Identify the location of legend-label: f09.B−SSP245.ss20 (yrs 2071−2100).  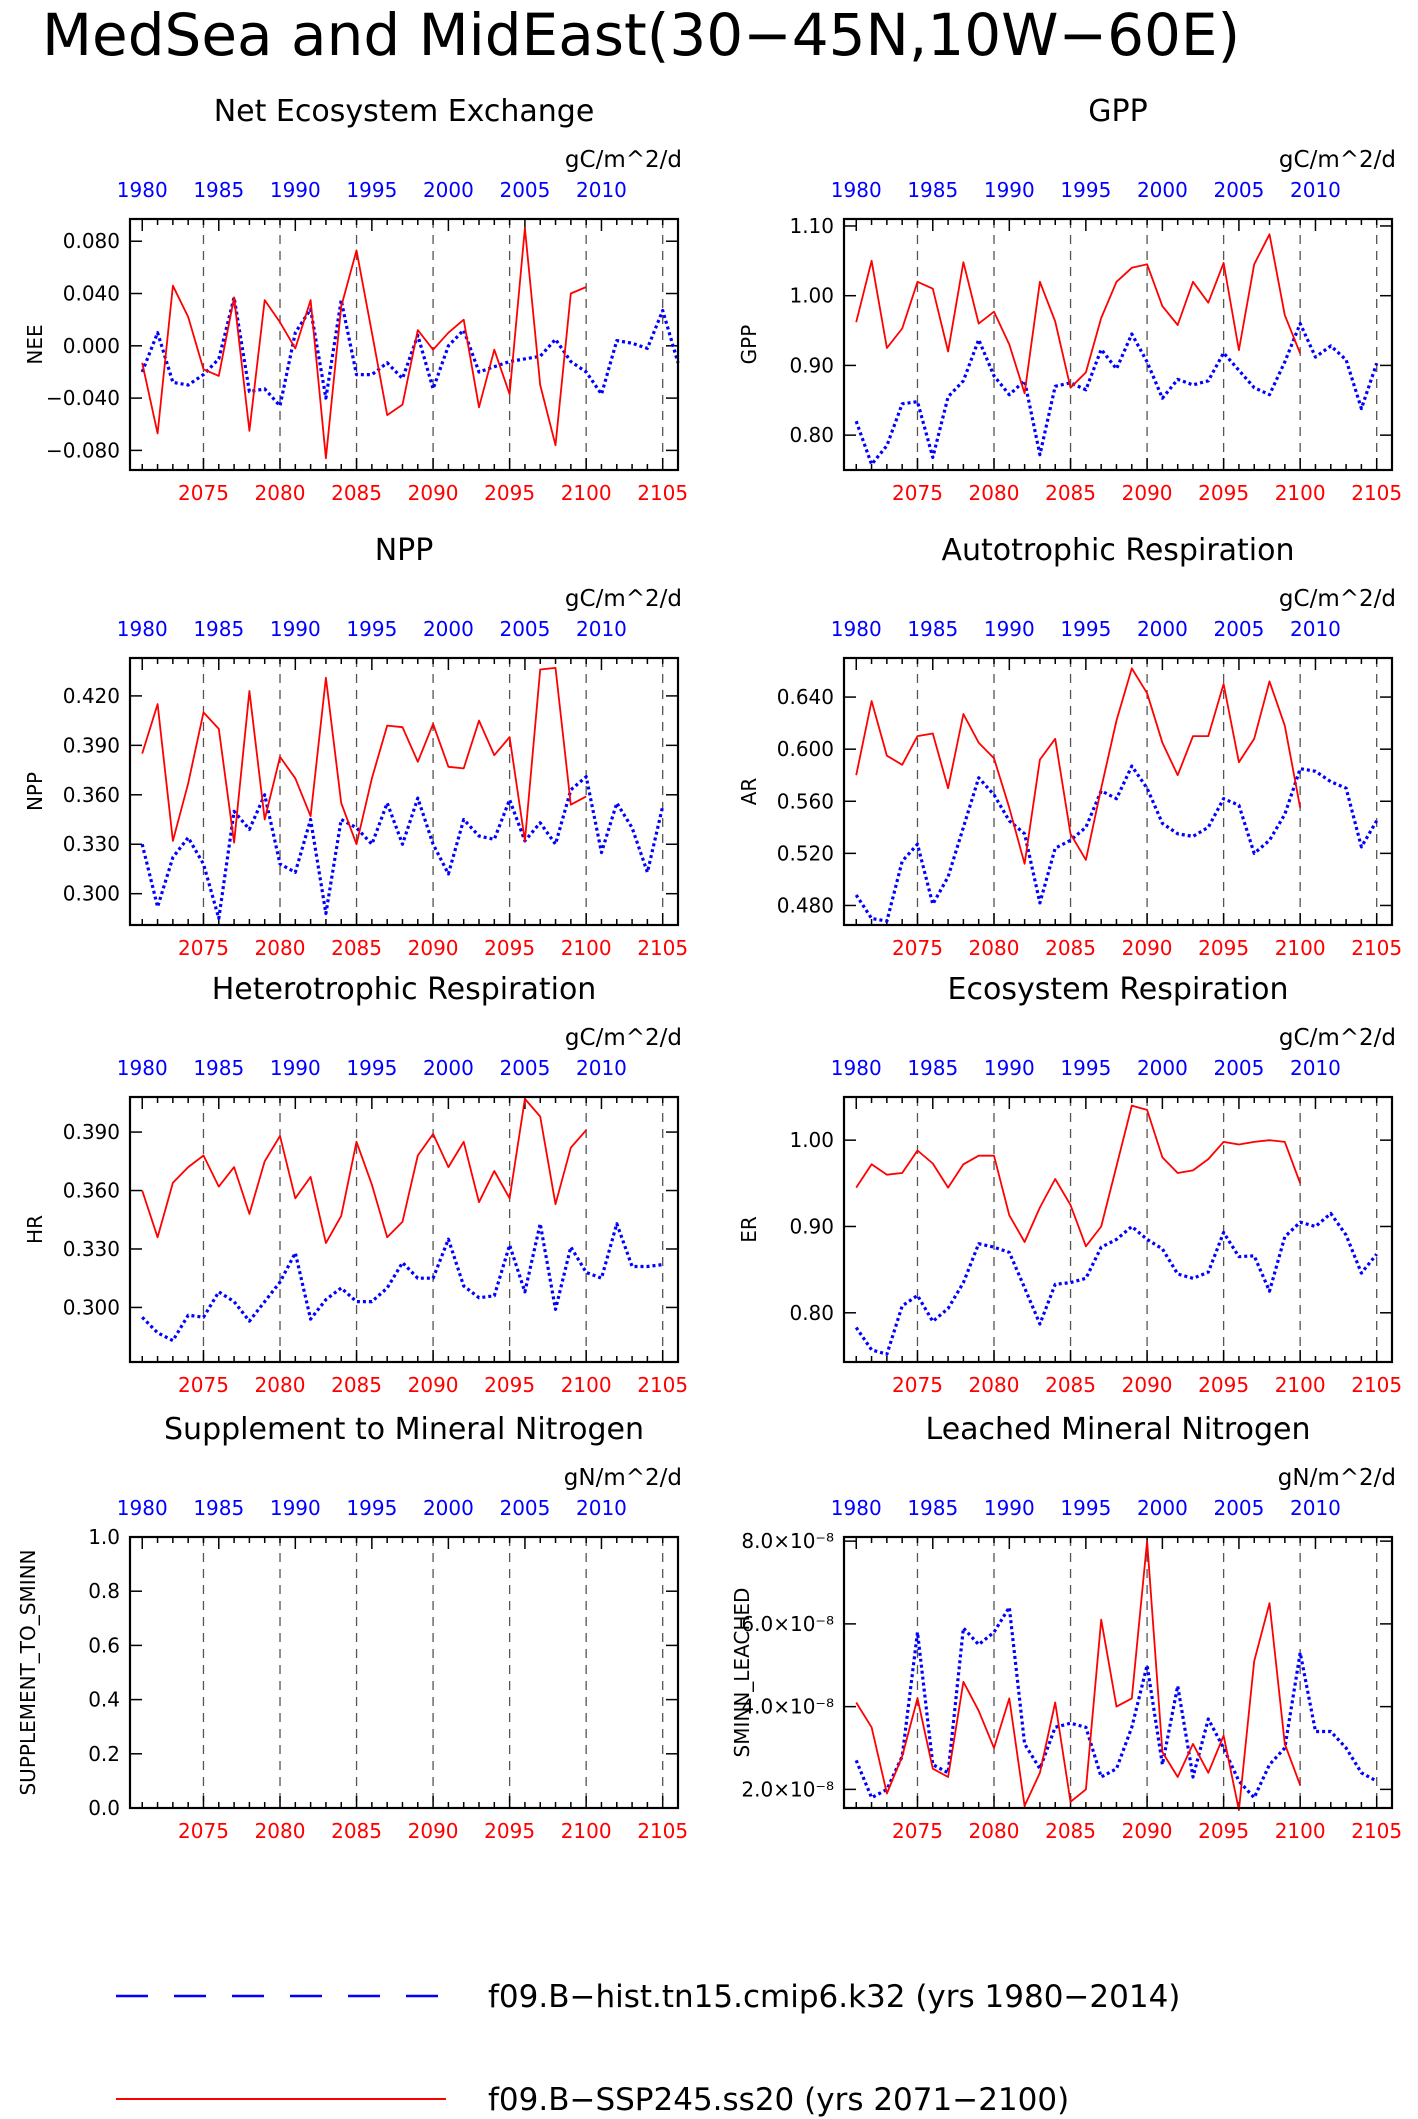
(778, 2100).